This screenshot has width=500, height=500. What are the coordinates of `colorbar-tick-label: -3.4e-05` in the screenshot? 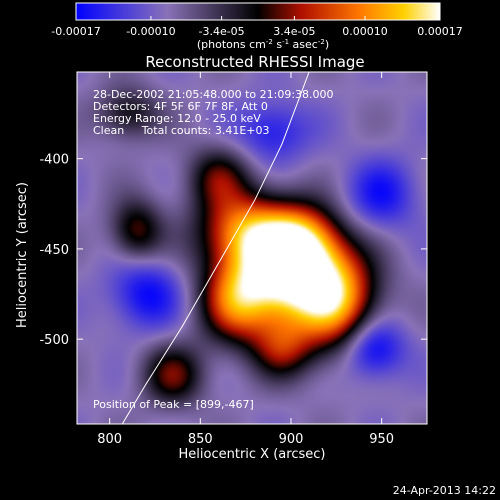 It's located at (221, 31).